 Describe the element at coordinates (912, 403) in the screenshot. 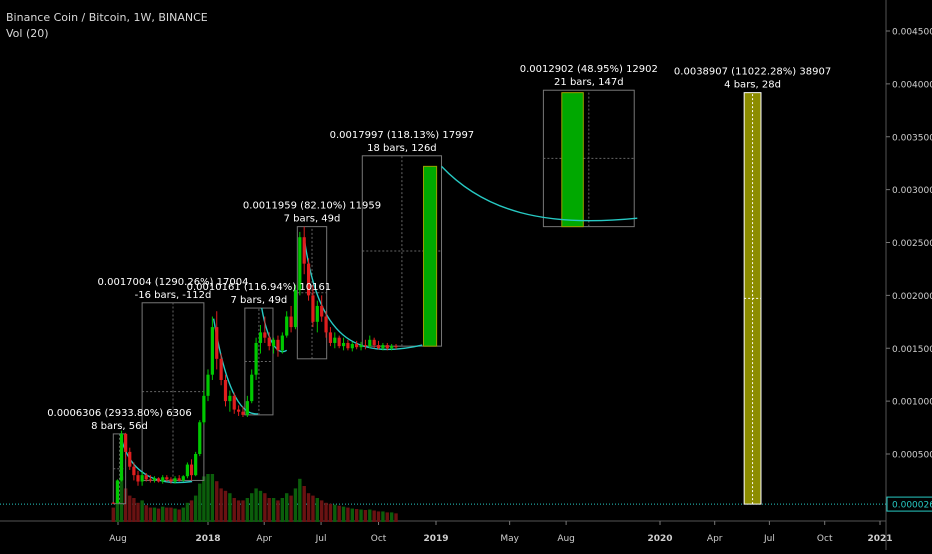

I see `y-tick-label: 0.0010000` at that location.